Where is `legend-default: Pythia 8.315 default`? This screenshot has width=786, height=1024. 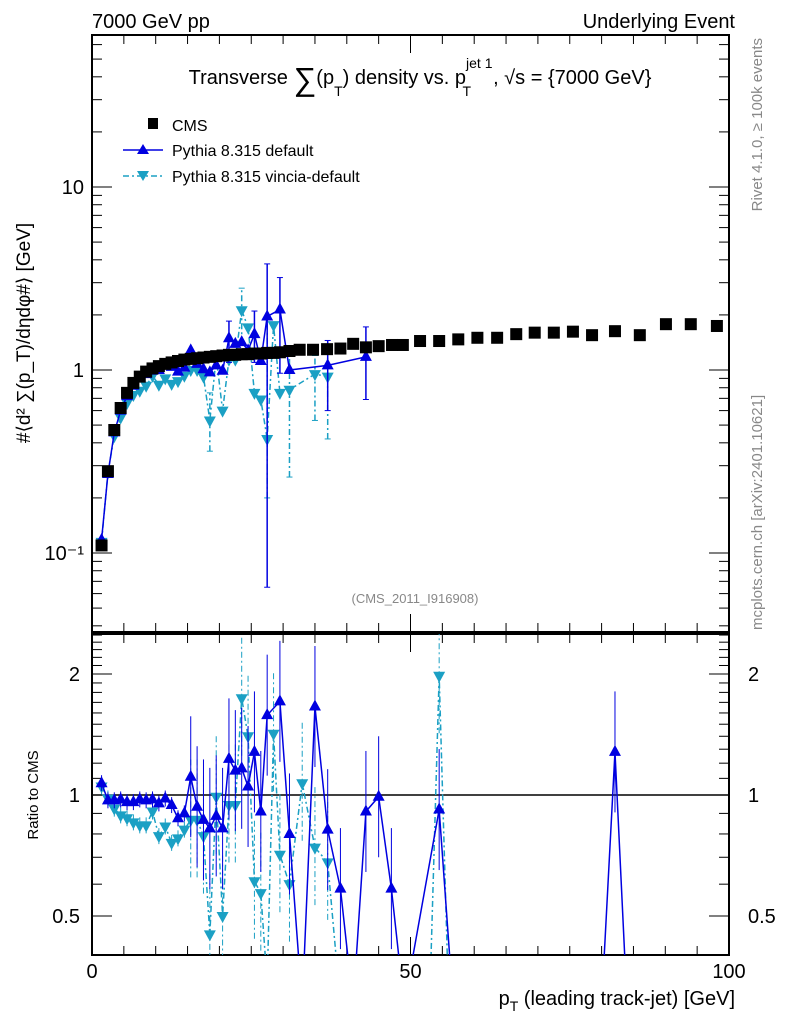 legend-default: Pythia 8.315 default is located at coordinates (243, 151).